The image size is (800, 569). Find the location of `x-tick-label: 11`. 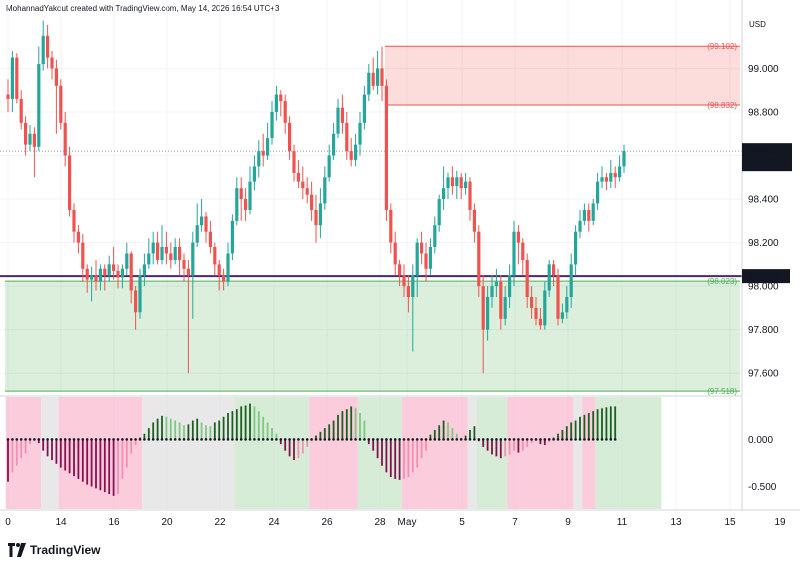

x-tick-label: 11 is located at coordinates (622, 522).